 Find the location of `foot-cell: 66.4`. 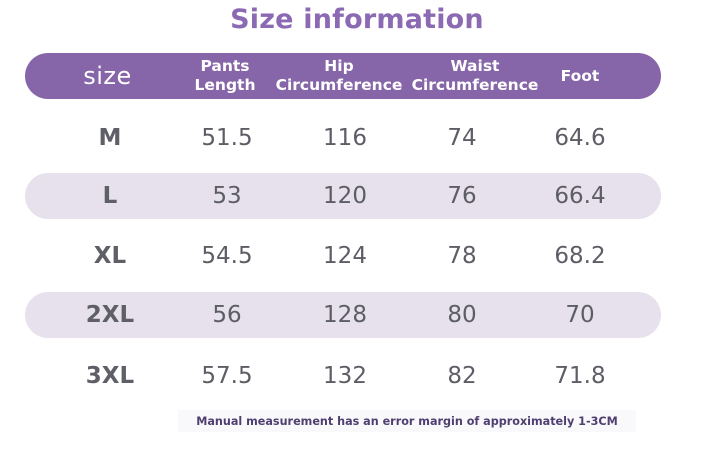

foot-cell: 66.4 is located at coordinates (580, 196).